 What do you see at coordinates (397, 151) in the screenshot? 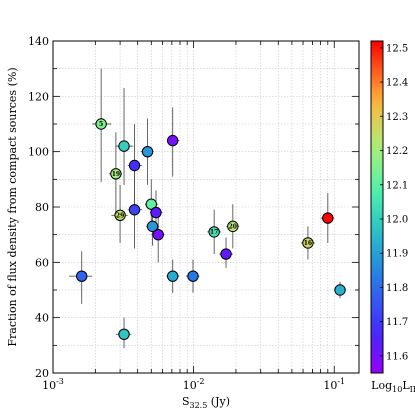
I see `colorbar-tick-label: 12.2` at bounding box center [397, 151].